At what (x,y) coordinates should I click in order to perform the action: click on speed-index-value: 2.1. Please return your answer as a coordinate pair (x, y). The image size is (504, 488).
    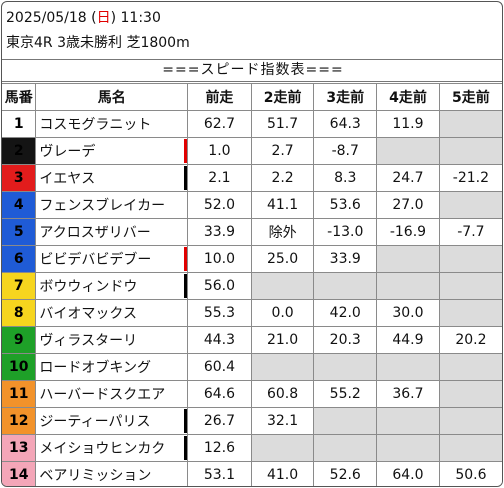
    Looking at the image, I should click on (219, 178).